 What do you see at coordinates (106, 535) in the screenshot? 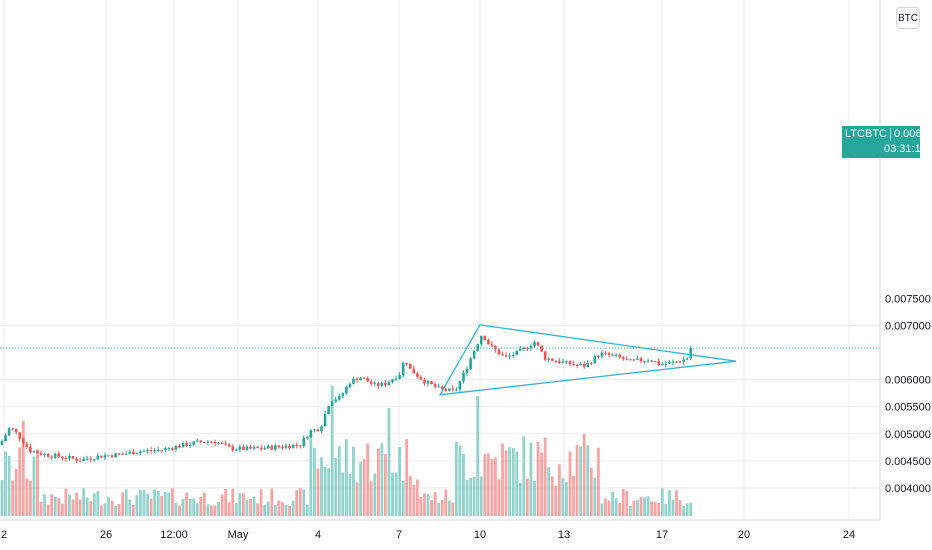
I see `time-tick-label: 26` at bounding box center [106, 535].